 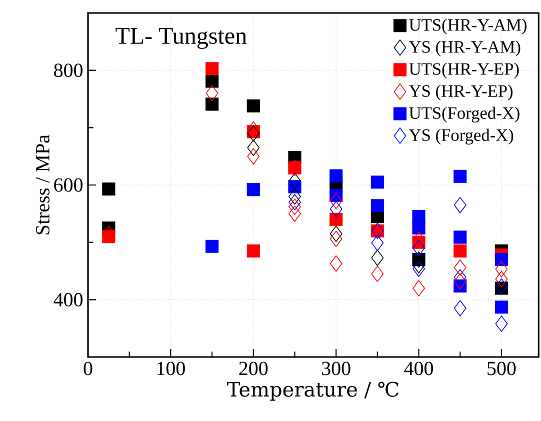 What do you see at coordinates (336, 369) in the screenshot?
I see `x-tick-label: 300` at bounding box center [336, 369].